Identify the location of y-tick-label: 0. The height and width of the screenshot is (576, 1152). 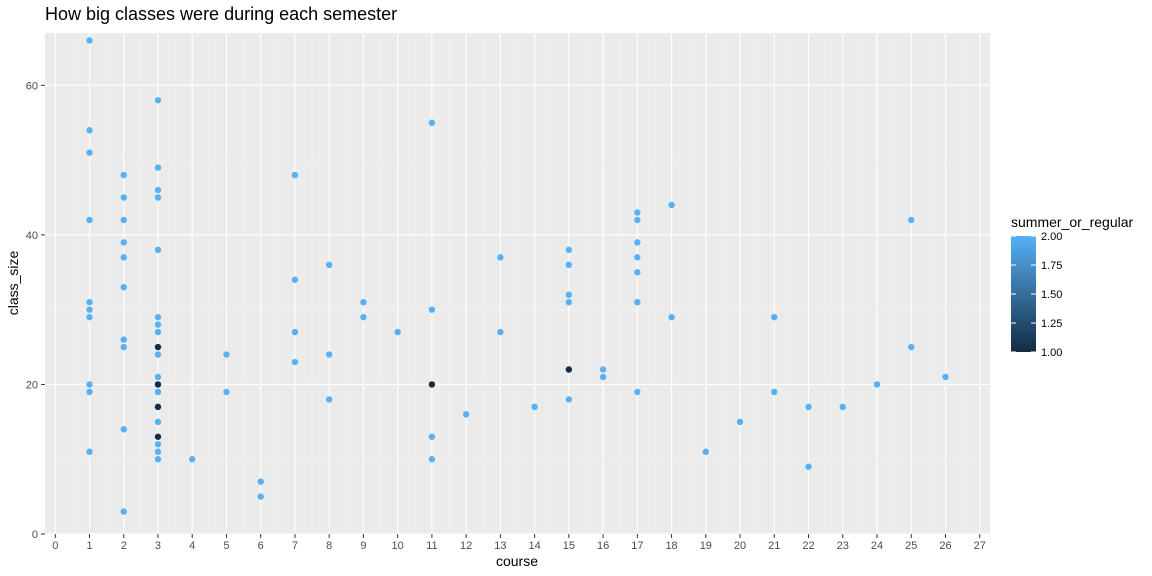
(35, 535).